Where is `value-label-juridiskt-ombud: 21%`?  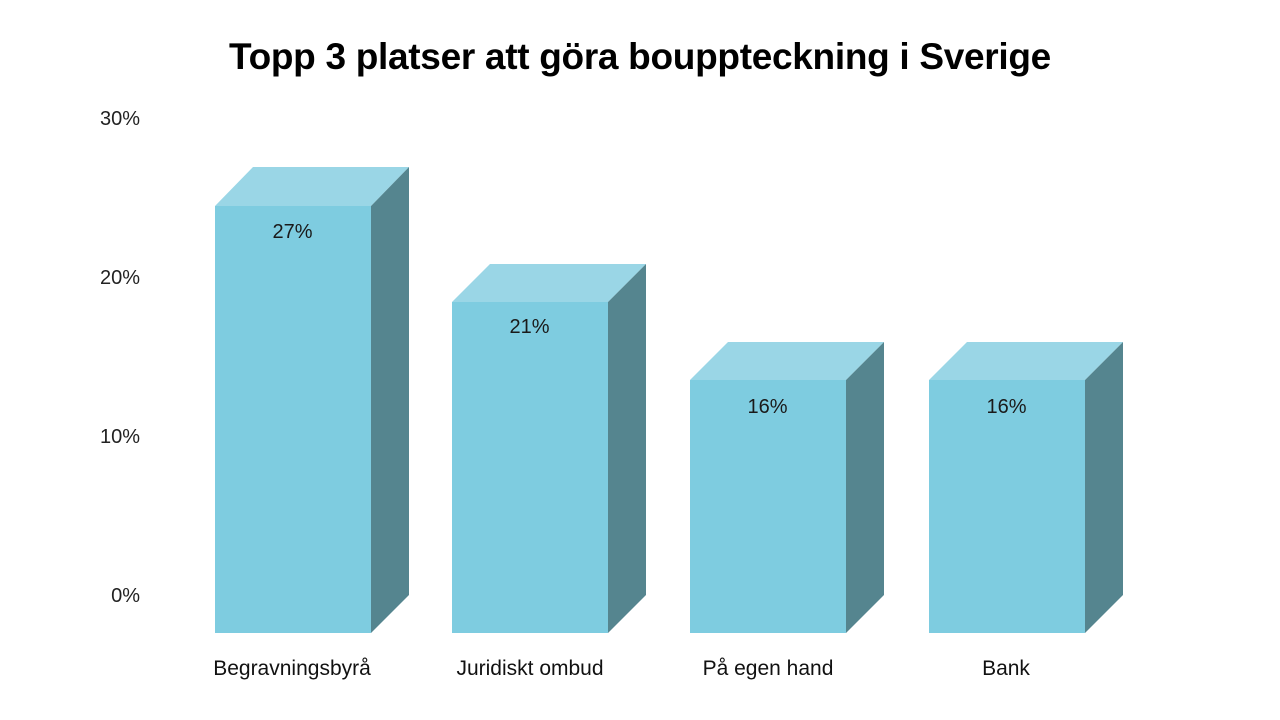 value-label-juridiskt-ombud: 21% is located at coordinates (529, 327).